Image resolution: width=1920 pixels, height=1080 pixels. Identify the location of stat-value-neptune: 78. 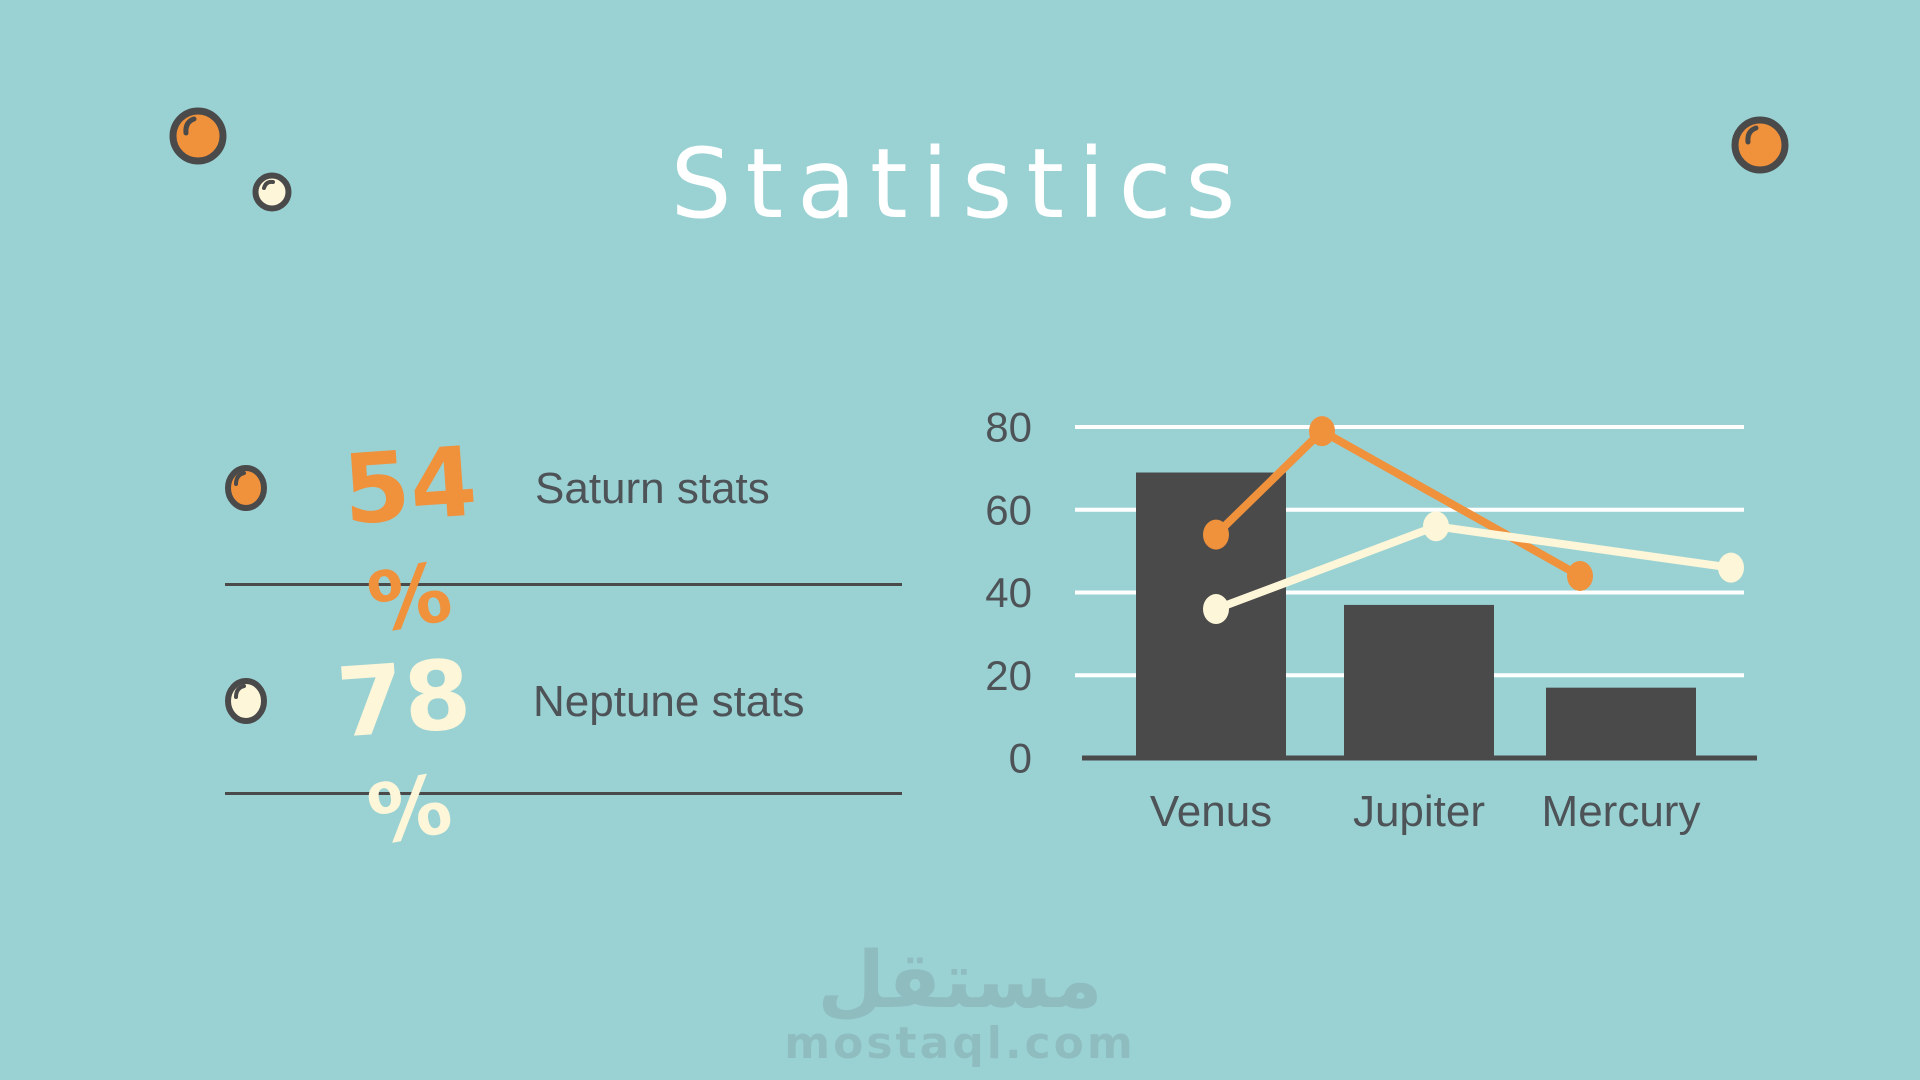
(404, 699).